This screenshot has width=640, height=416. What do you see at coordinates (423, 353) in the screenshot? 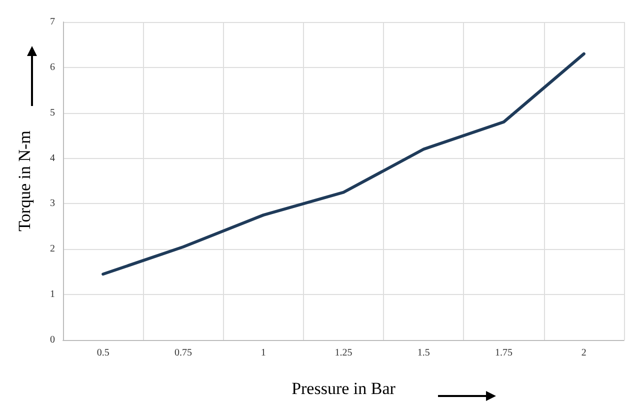
I see `x-tick-label: 1.5` at bounding box center [423, 353].